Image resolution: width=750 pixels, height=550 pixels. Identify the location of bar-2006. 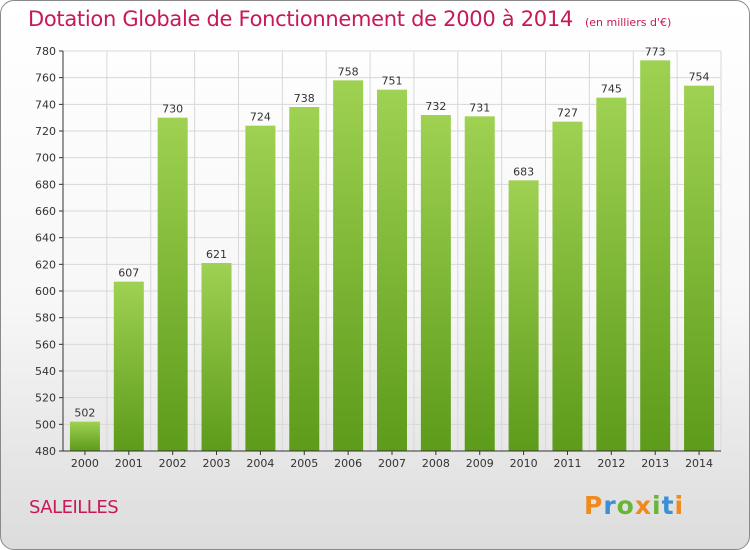
(348, 265).